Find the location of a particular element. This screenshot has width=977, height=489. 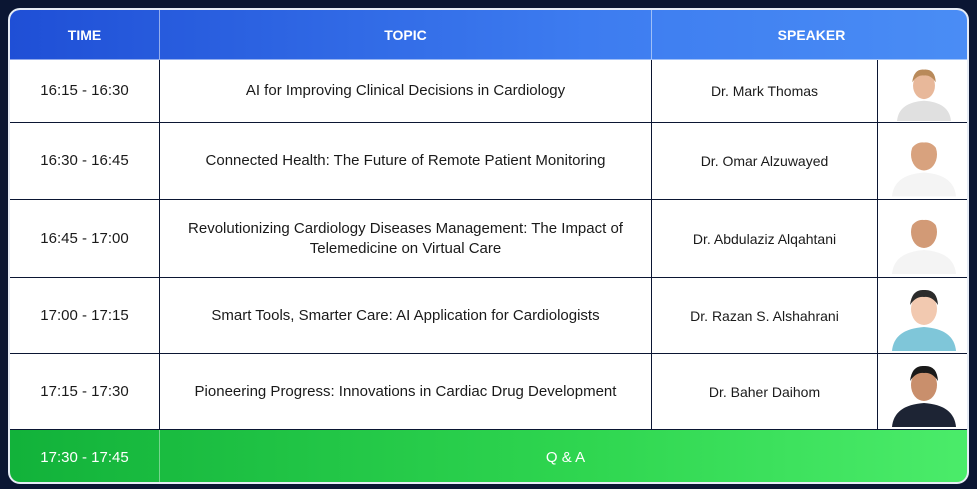

header-topic: TOPIC is located at coordinates (406, 35).